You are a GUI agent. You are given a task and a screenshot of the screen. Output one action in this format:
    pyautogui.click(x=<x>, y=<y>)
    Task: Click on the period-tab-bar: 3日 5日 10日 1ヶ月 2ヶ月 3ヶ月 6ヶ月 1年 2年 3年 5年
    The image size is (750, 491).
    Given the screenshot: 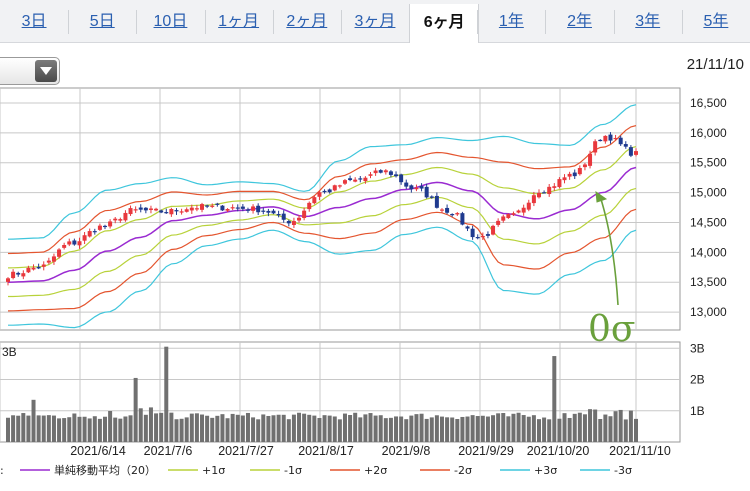 What is the action you would take?
    pyautogui.click(x=375, y=21)
    